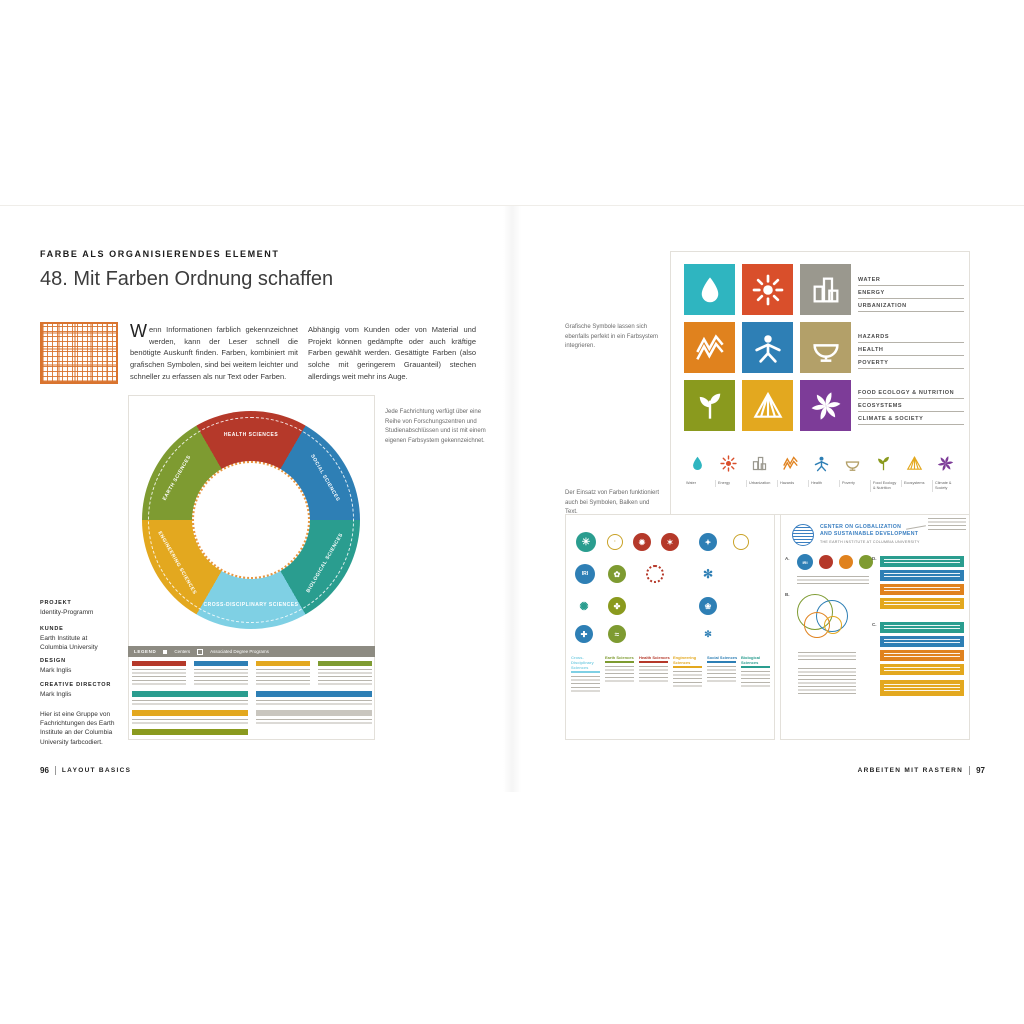 The height and width of the screenshot is (1024, 1024). What do you see at coordinates (145, 651) in the screenshot?
I see `legend-title: LEGEND` at bounding box center [145, 651].